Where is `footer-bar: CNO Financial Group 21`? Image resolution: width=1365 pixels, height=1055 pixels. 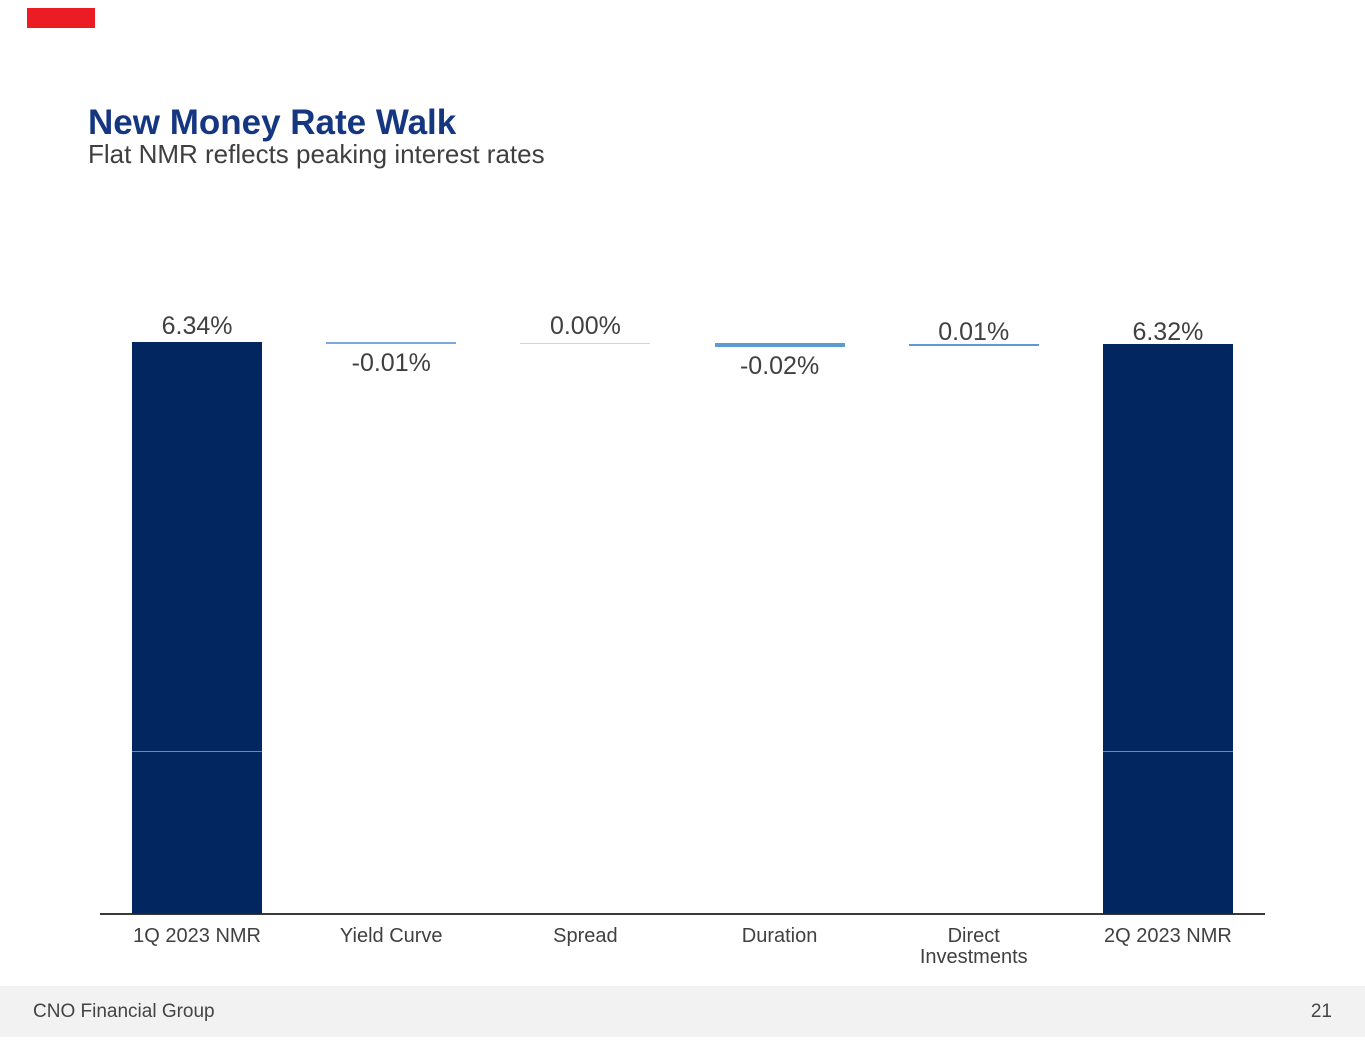
footer-bar: CNO Financial Group 21 is located at coordinates (682, 1011).